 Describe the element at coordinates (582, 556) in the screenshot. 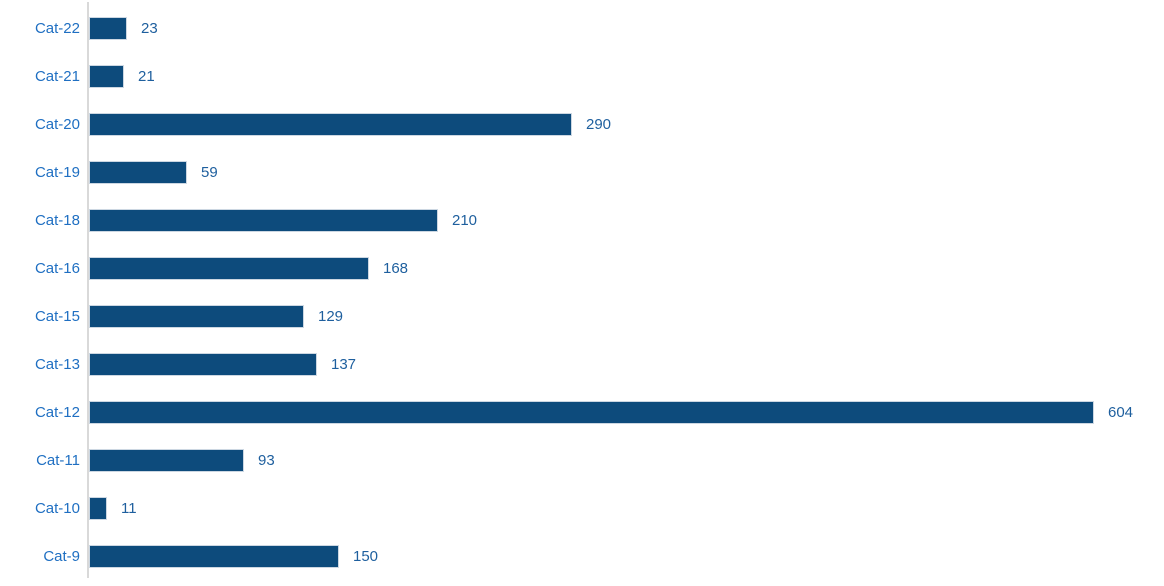

I see `bar-row: Cat-9 150` at that location.